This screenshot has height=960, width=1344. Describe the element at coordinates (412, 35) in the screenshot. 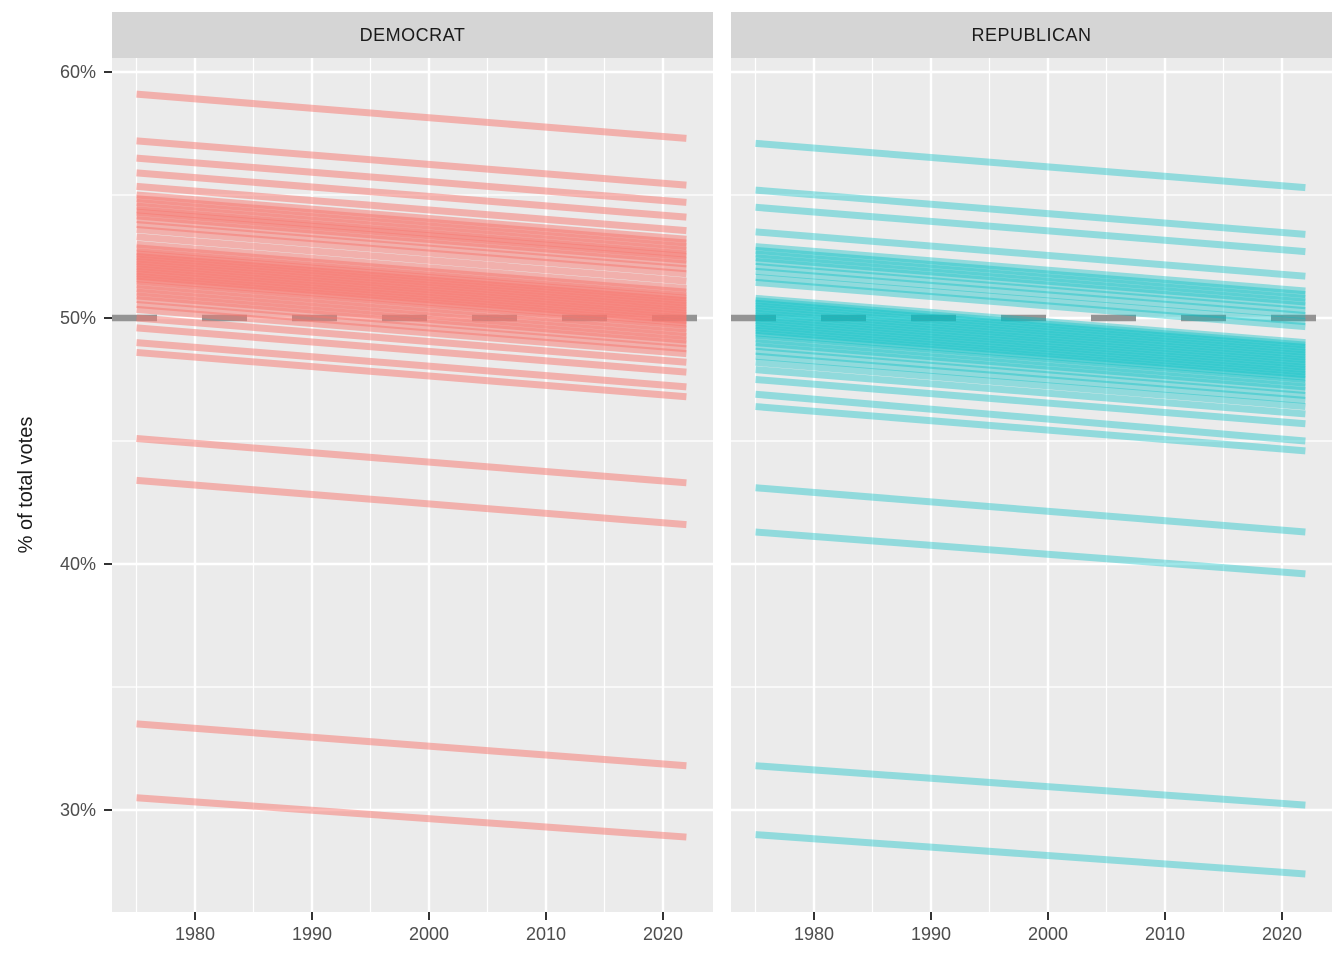

I see `facet-strip-democrat: DEMOCRAT` at that location.